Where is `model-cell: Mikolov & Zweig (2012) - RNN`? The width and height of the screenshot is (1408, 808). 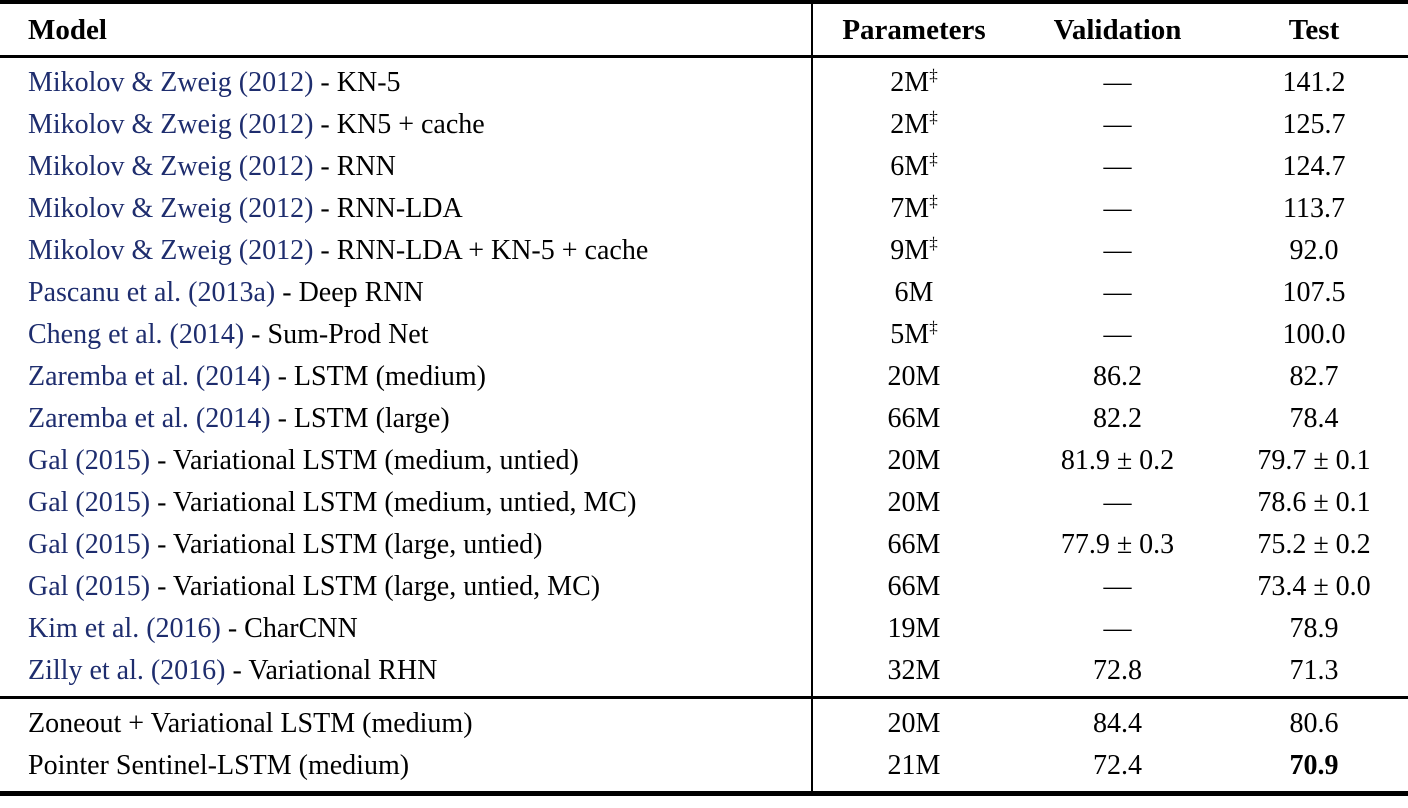 model-cell: Mikolov & Zweig (2012) - RNN is located at coordinates (406, 167).